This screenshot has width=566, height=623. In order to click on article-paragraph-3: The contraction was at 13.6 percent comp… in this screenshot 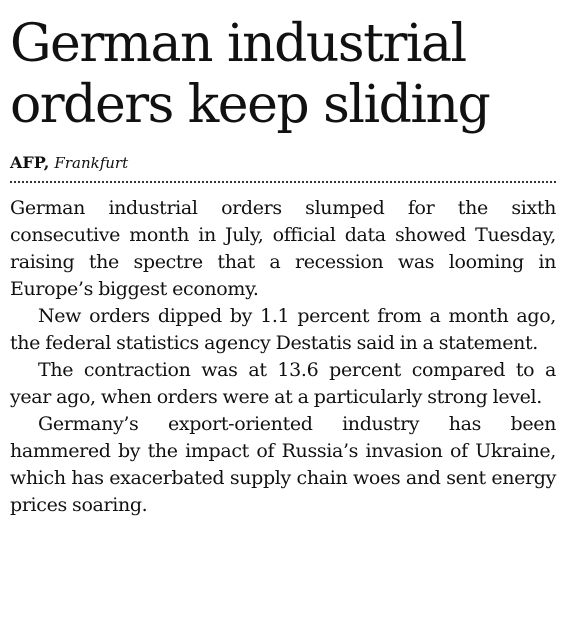, I will do `click(283, 383)`.